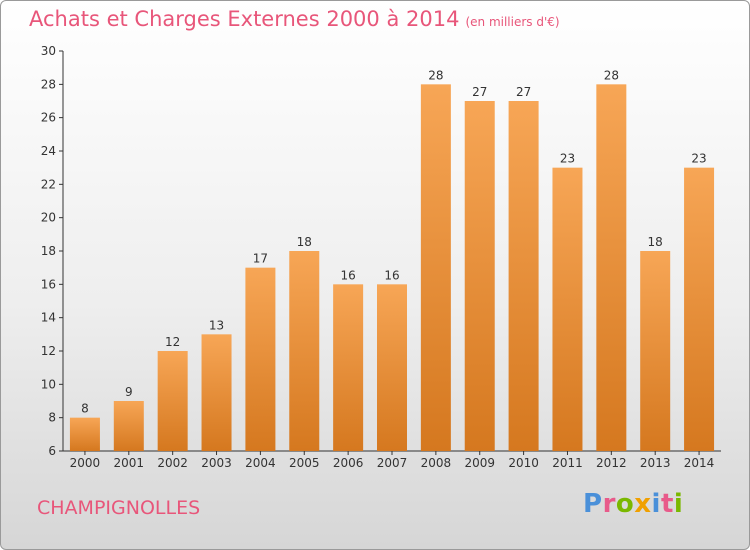  What do you see at coordinates (479, 463) in the screenshot?
I see `x-tick-label: 2009` at bounding box center [479, 463].